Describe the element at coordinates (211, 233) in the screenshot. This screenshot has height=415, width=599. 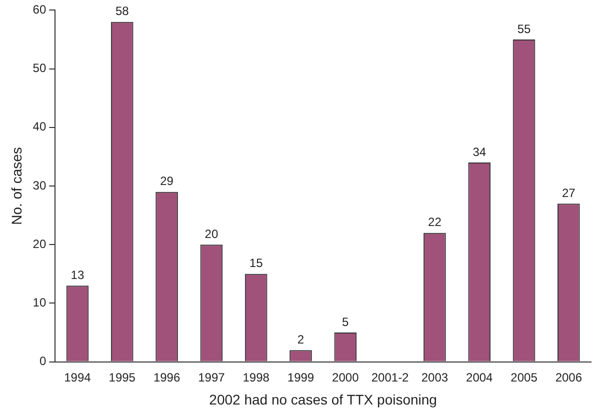
I see `data-label: 20` at that location.